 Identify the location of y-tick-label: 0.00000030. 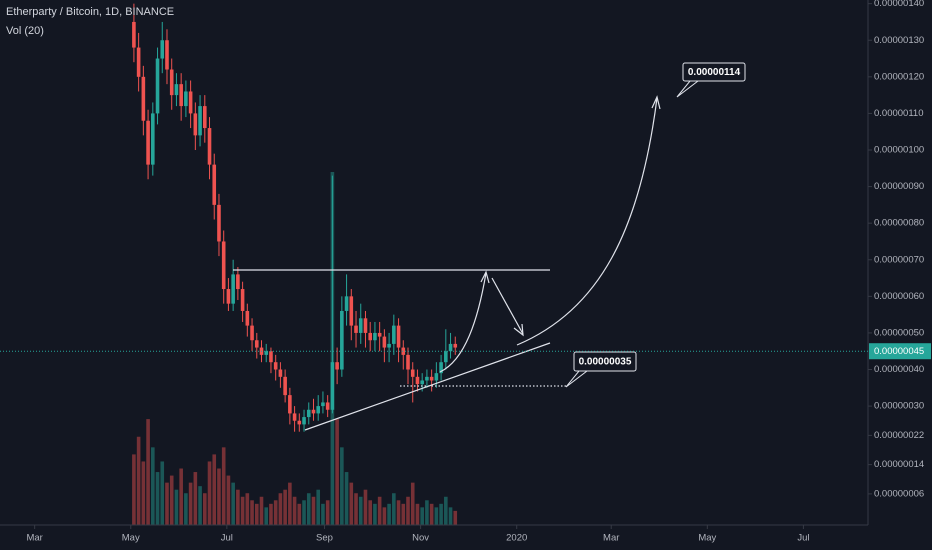
(899, 406).